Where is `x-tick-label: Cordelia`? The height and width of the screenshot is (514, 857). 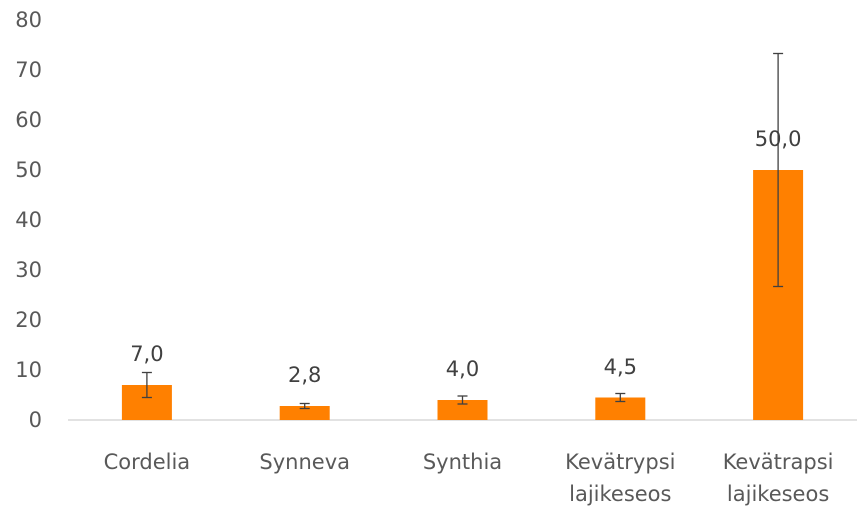 x-tick-label: Cordelia is located at coordinates (147, 462).